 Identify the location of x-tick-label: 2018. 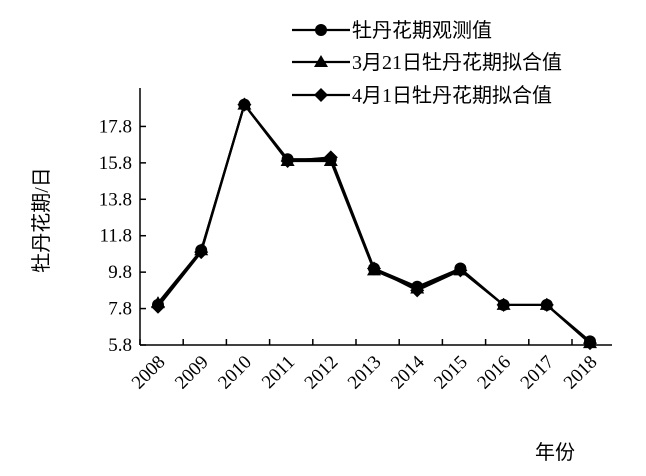
(581, 373).